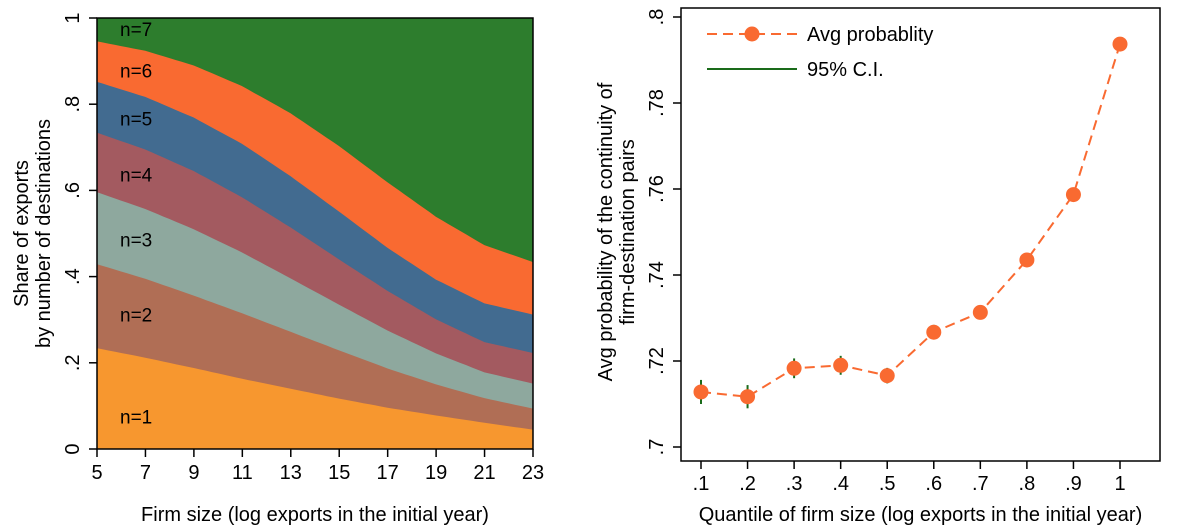  I want to click on y-tick-label: .72, so click(657, 361).